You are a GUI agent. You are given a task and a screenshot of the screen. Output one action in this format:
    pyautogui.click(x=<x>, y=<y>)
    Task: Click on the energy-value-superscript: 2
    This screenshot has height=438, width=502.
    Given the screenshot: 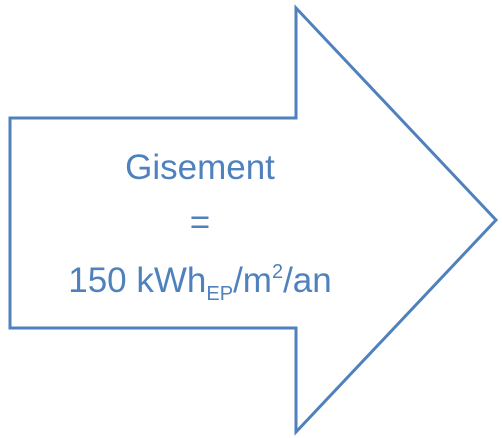 What is the action you would take?
    pyautogui.click(x=277, y=272)
    